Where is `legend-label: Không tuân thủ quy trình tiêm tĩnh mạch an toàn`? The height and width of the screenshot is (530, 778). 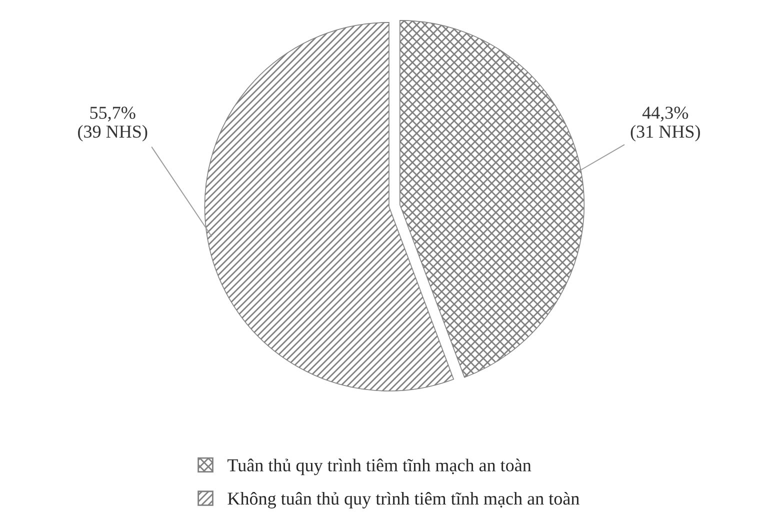 legend-label: Không tuân thủ quy trình tiêm tĩnh mạch an toàn is located at coordinates (404, 500).